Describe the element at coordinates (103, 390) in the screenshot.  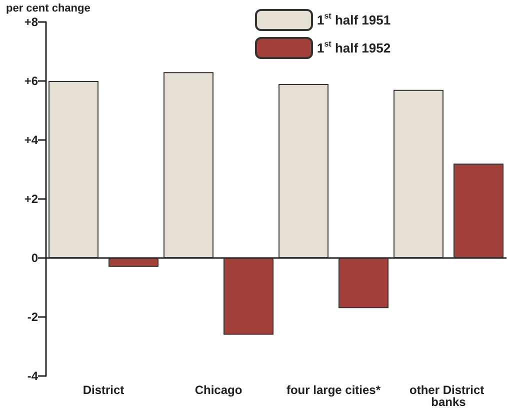
I see `x-tick-label: District` at that location.